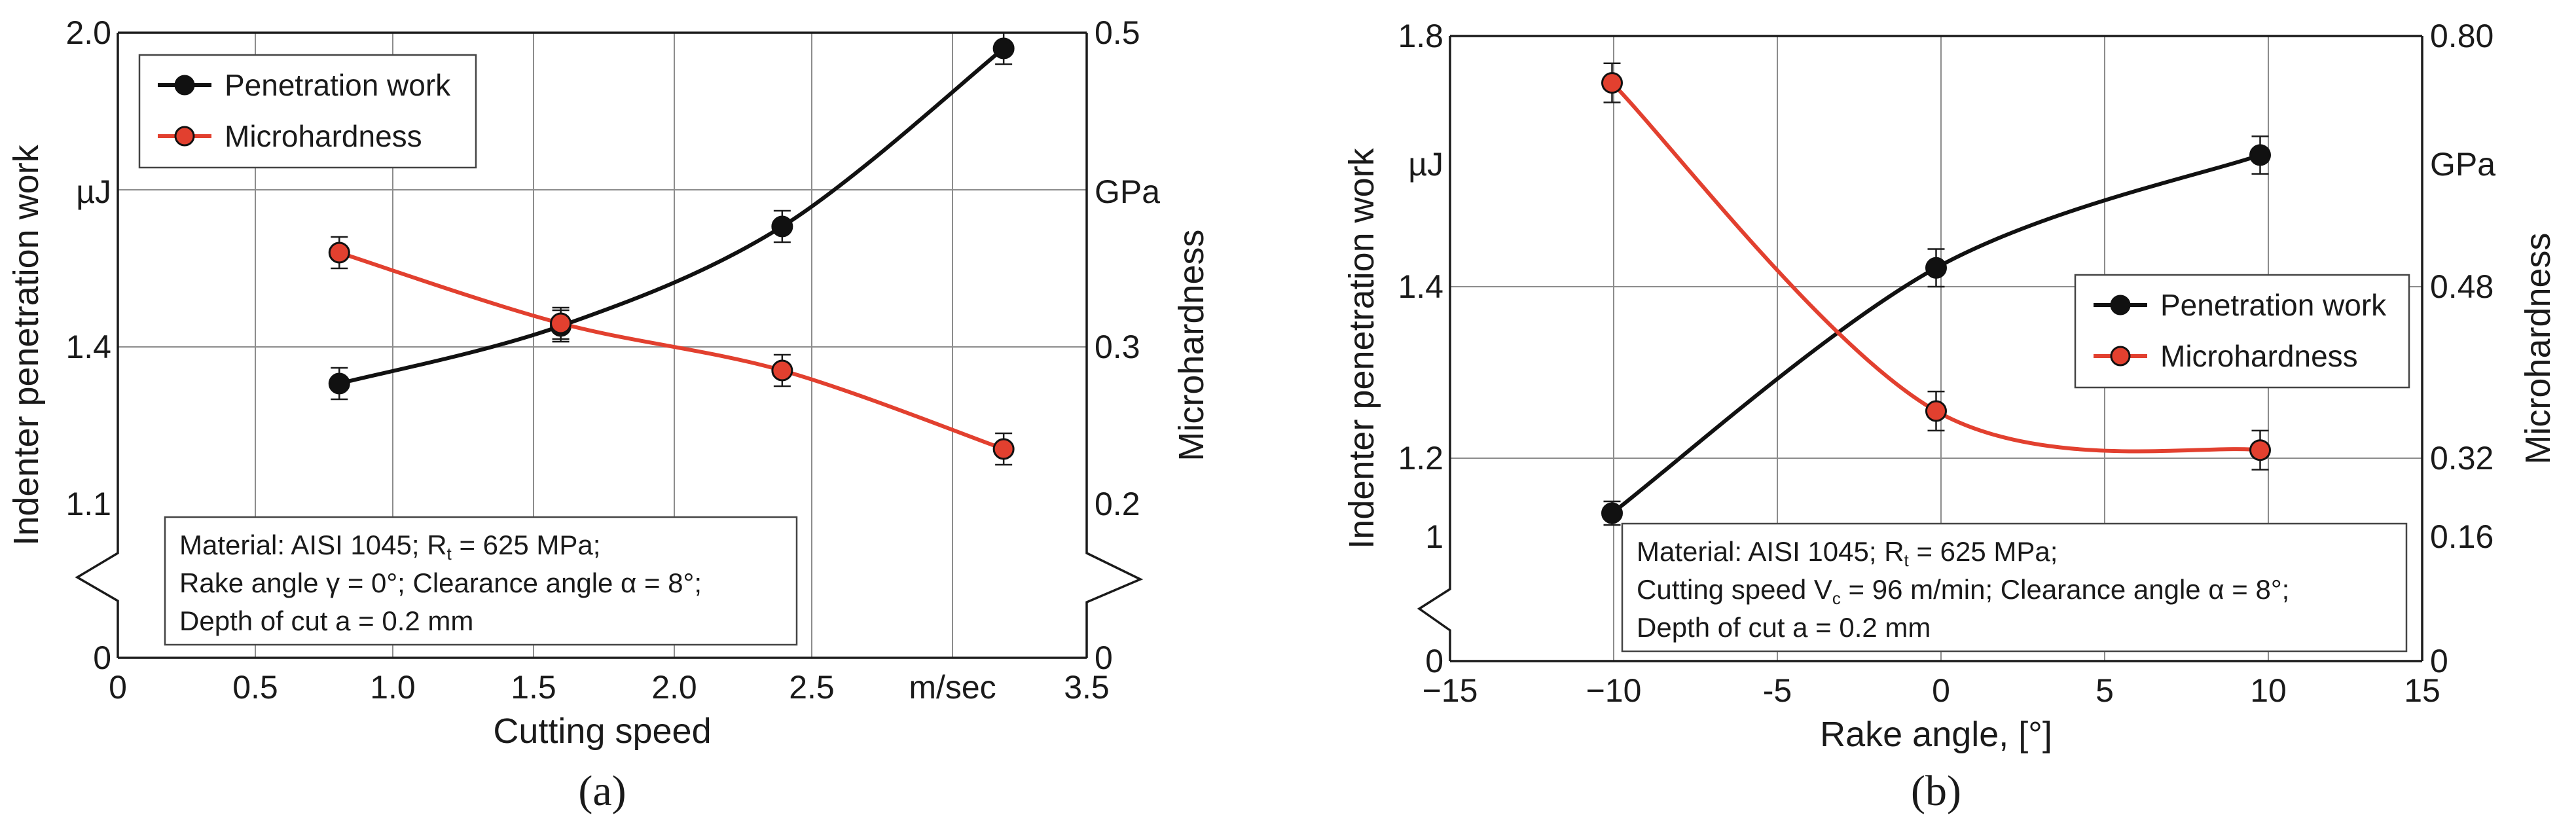 Image resolution: width=2576 pixels, height=828 pixels. What do you see at coordinates (2462, 536) in the screenshot?
I see `y-right-tick-label: 0.16` at bounding box center [2462, 536].